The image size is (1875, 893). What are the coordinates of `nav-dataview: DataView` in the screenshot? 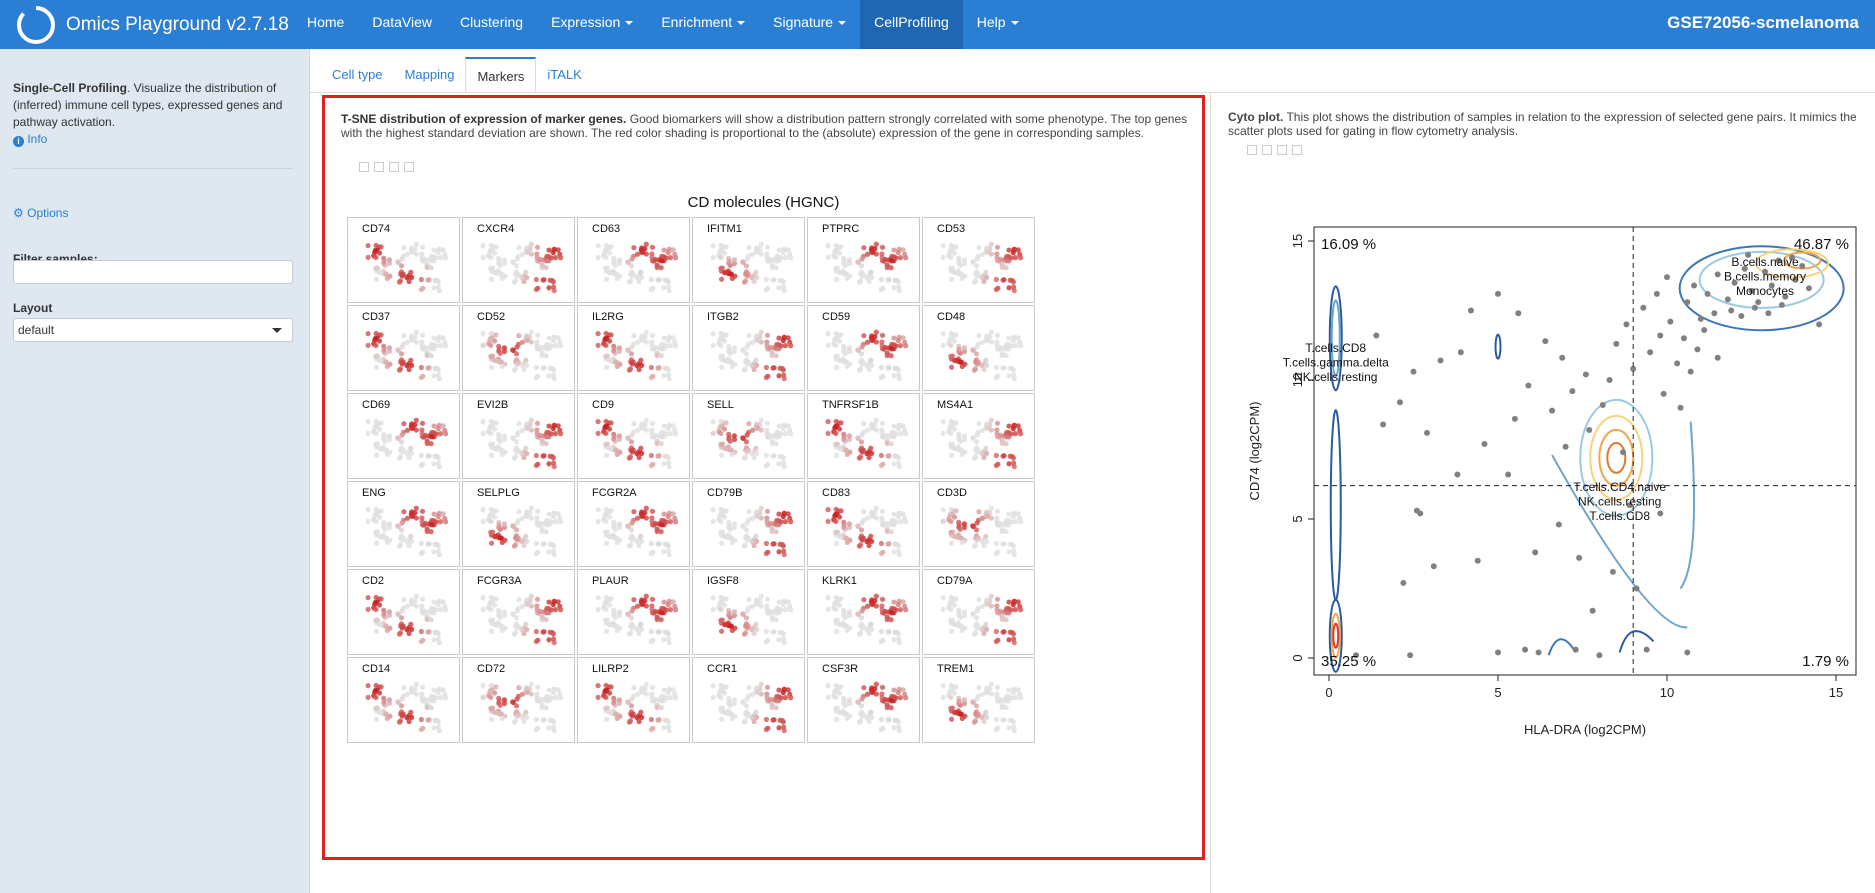 It's located at (402, 24).